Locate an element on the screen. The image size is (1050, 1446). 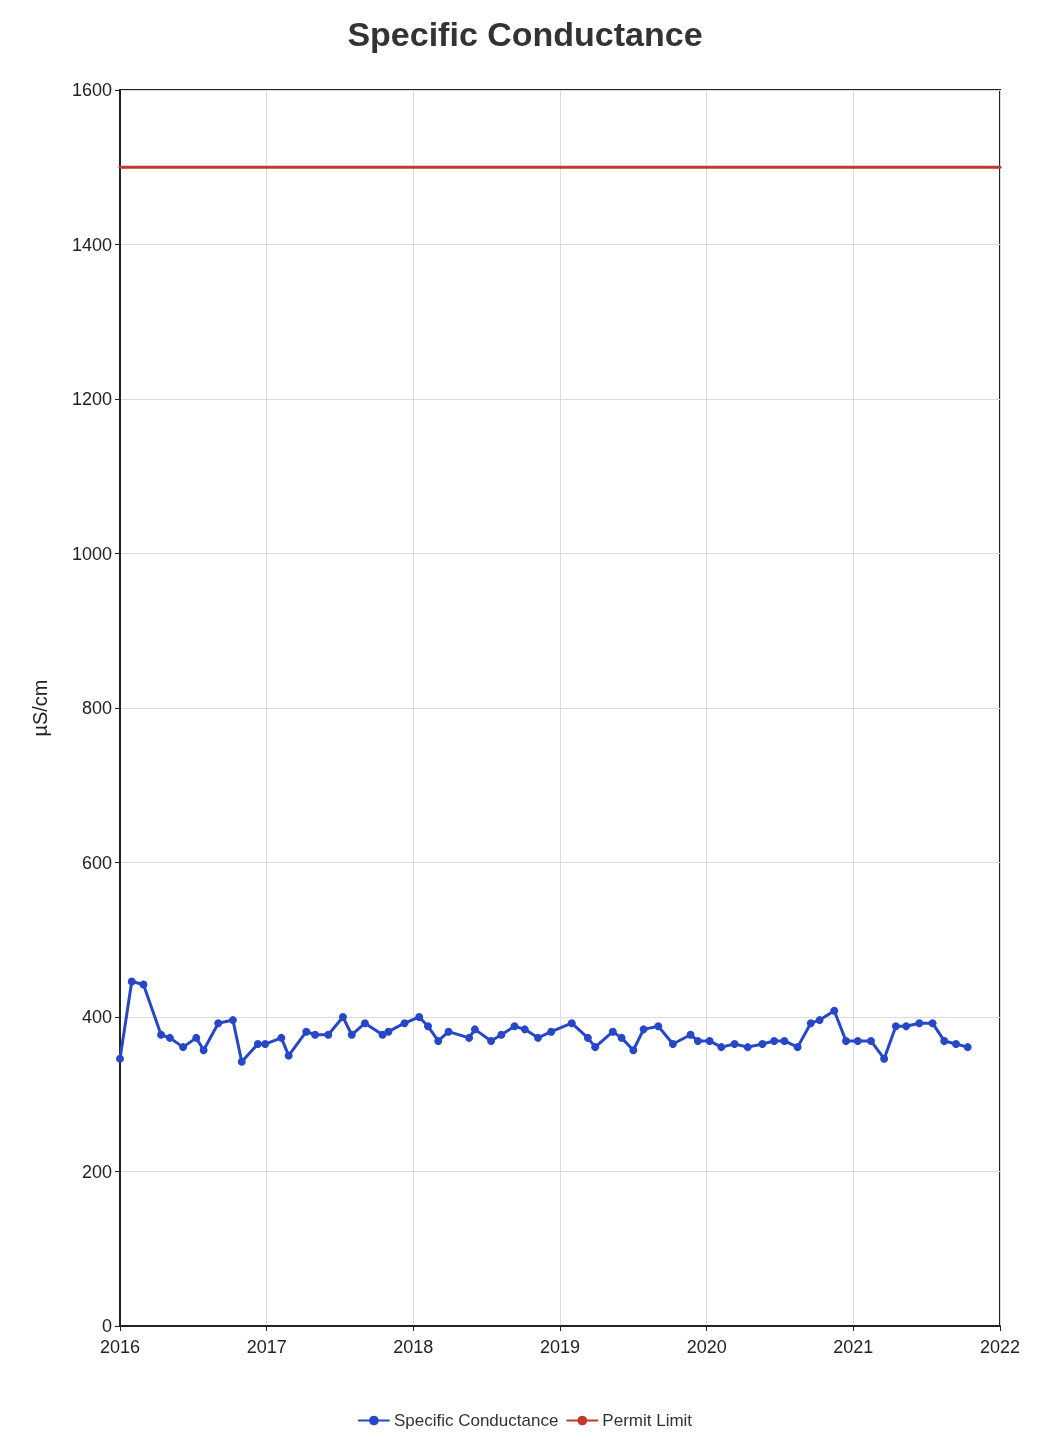
legend-label: Specific Conductance is located at coordinates (476, 1420).